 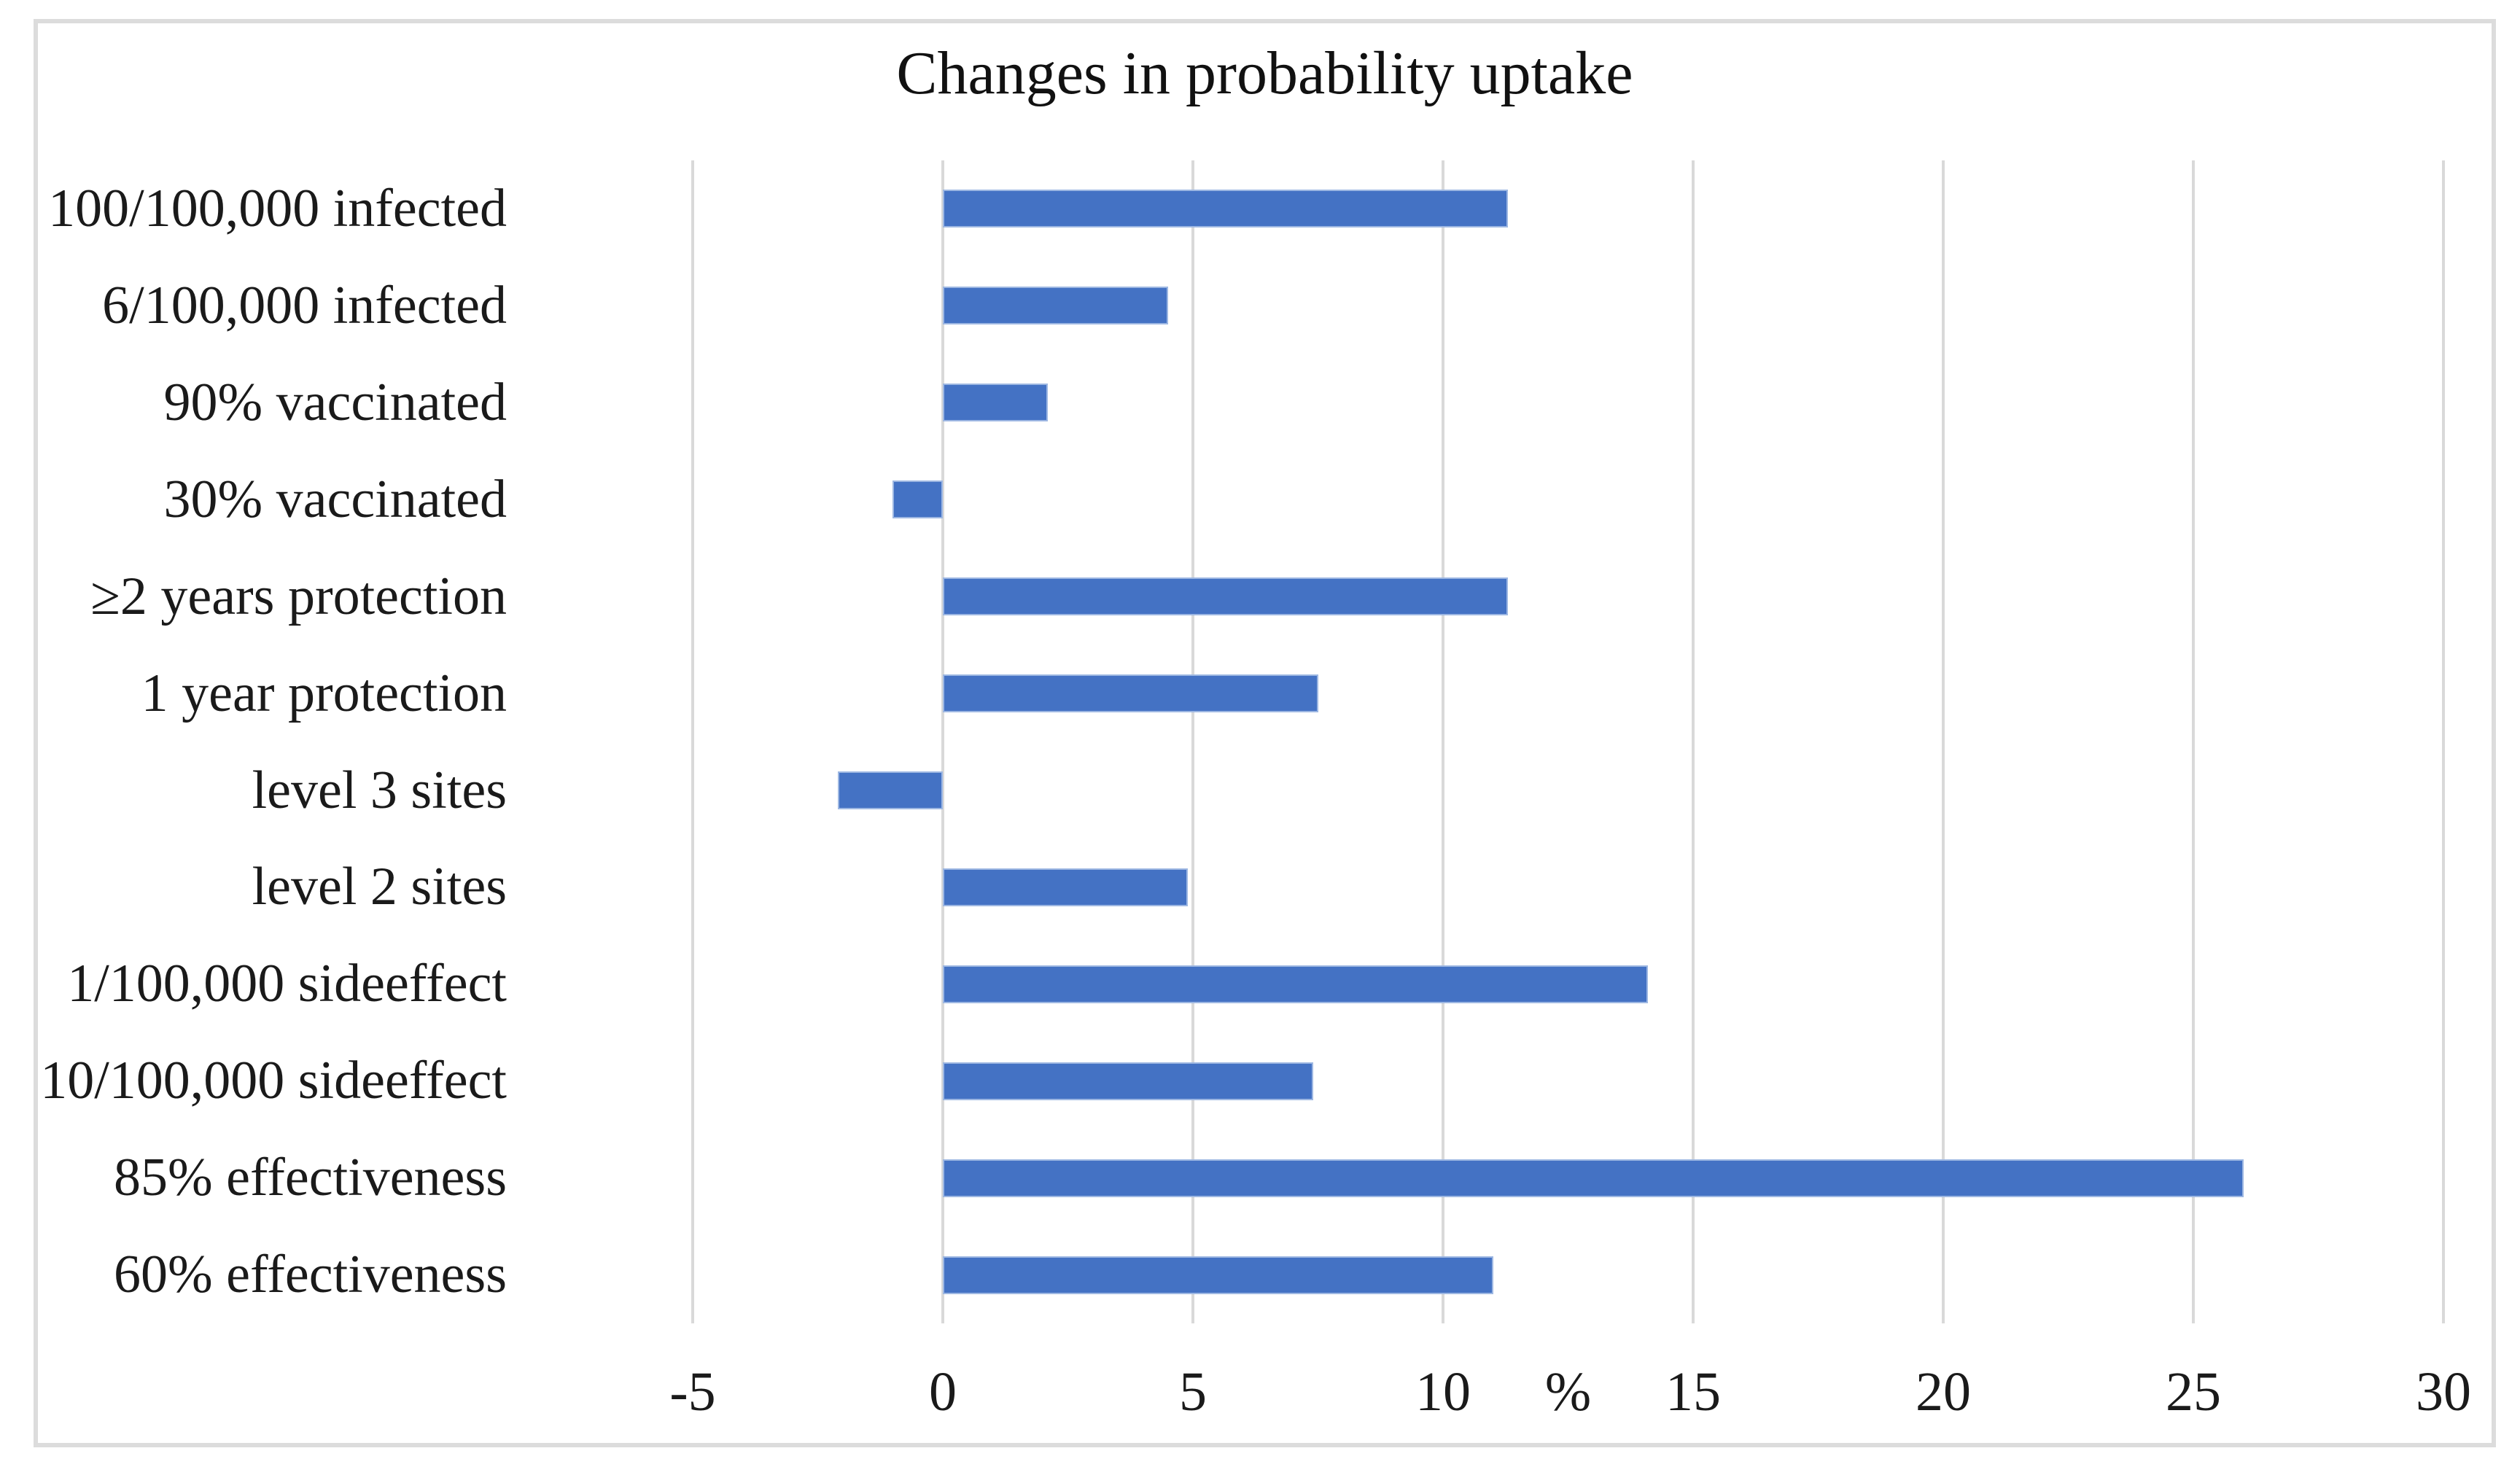 I want to click on category-label: 30% vaccinated, so click(x=335, y=499).